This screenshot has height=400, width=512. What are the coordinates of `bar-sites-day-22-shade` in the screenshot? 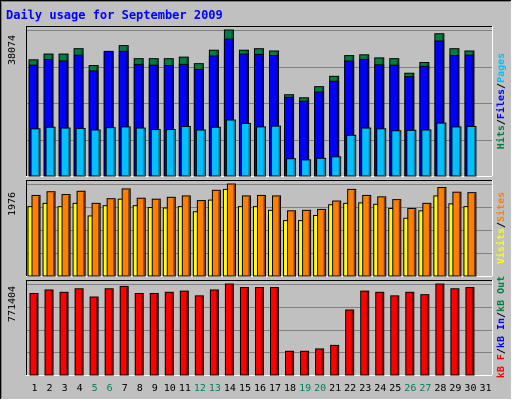 It's located at (354, 233).